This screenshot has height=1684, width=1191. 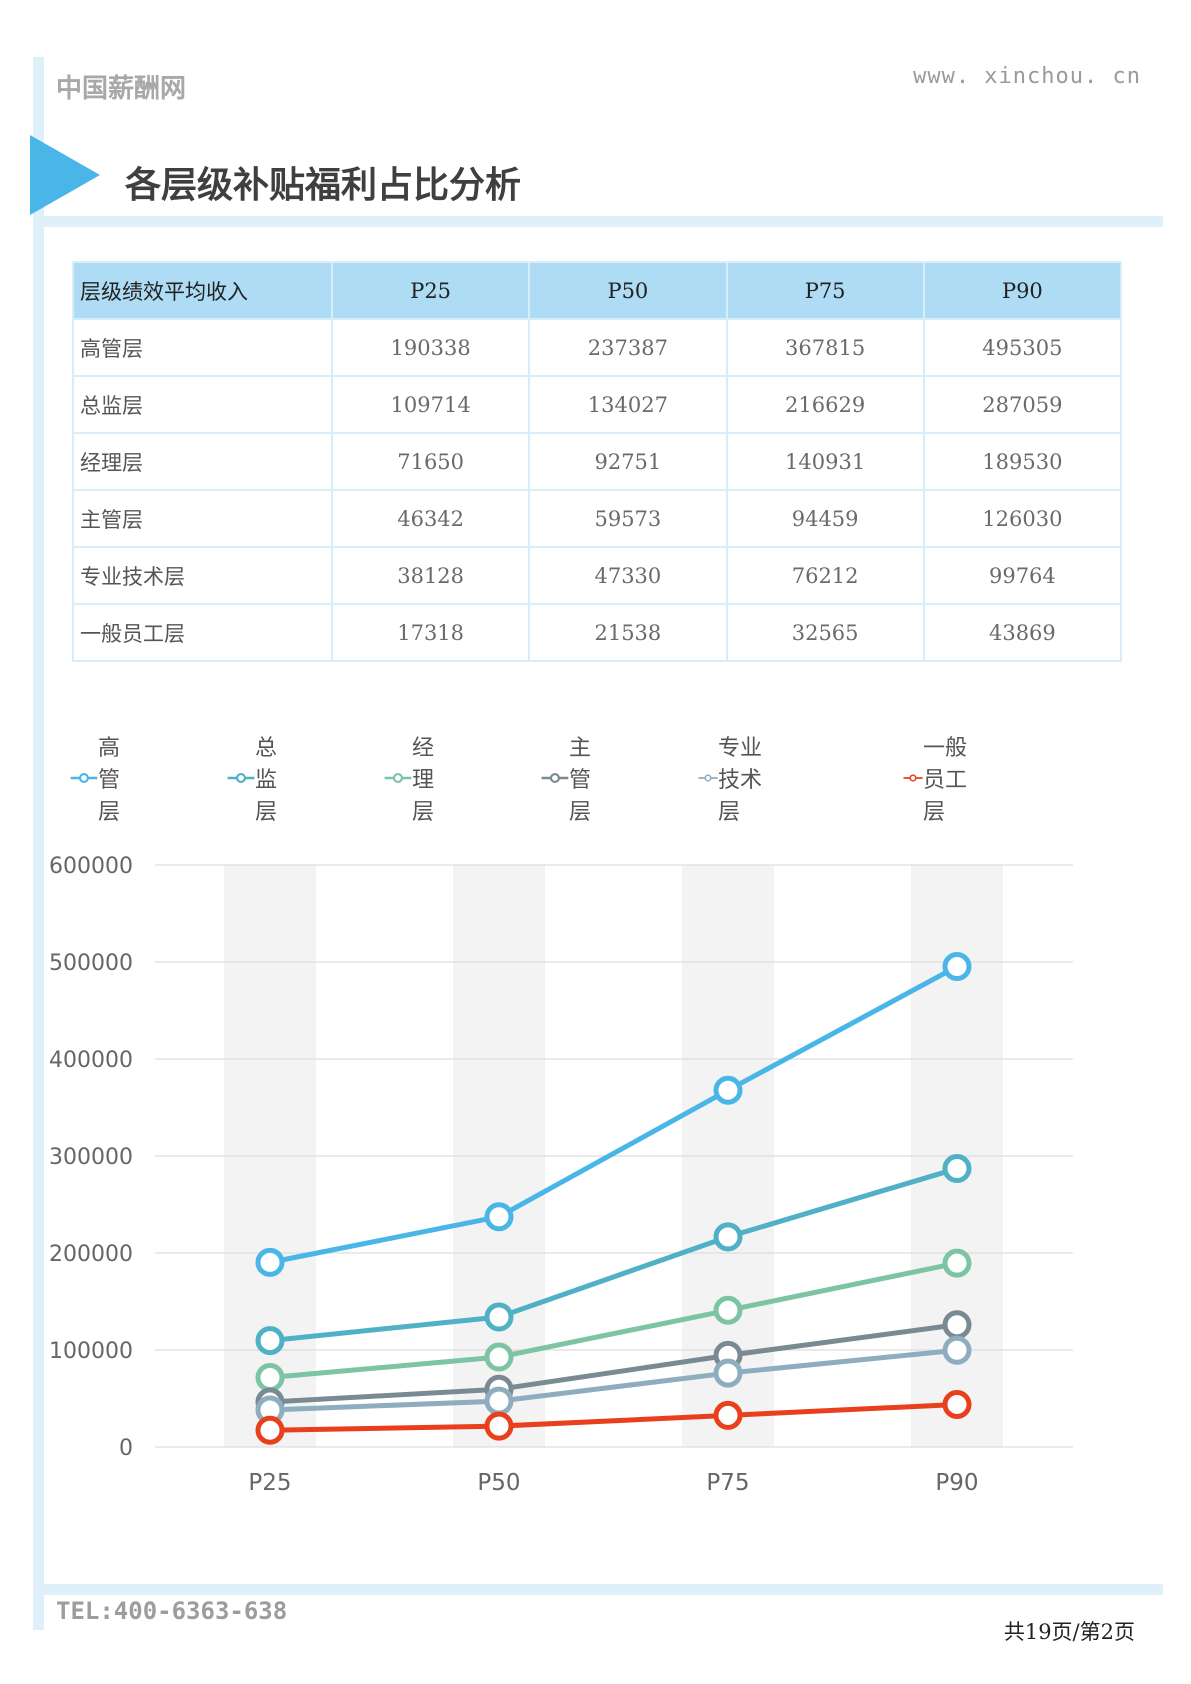 I want to click on table-cell: 38128, so click(x=430, y=575).